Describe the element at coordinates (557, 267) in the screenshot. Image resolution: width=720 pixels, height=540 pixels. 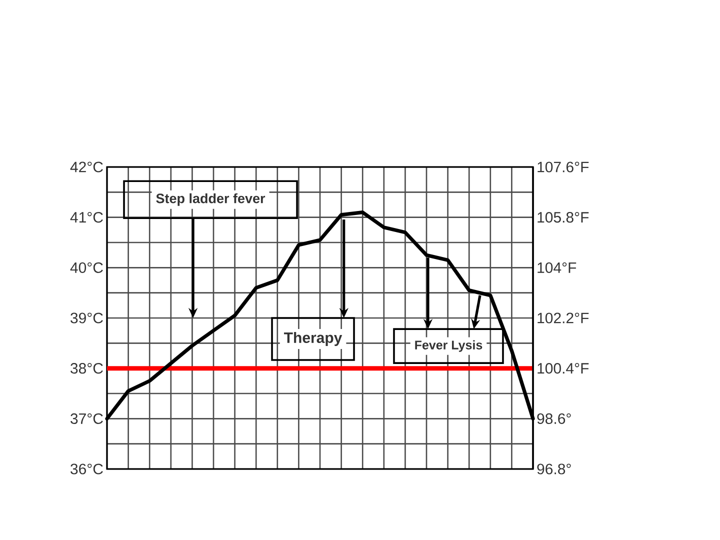
I see `y2-tick-label: 104°F` at that location.